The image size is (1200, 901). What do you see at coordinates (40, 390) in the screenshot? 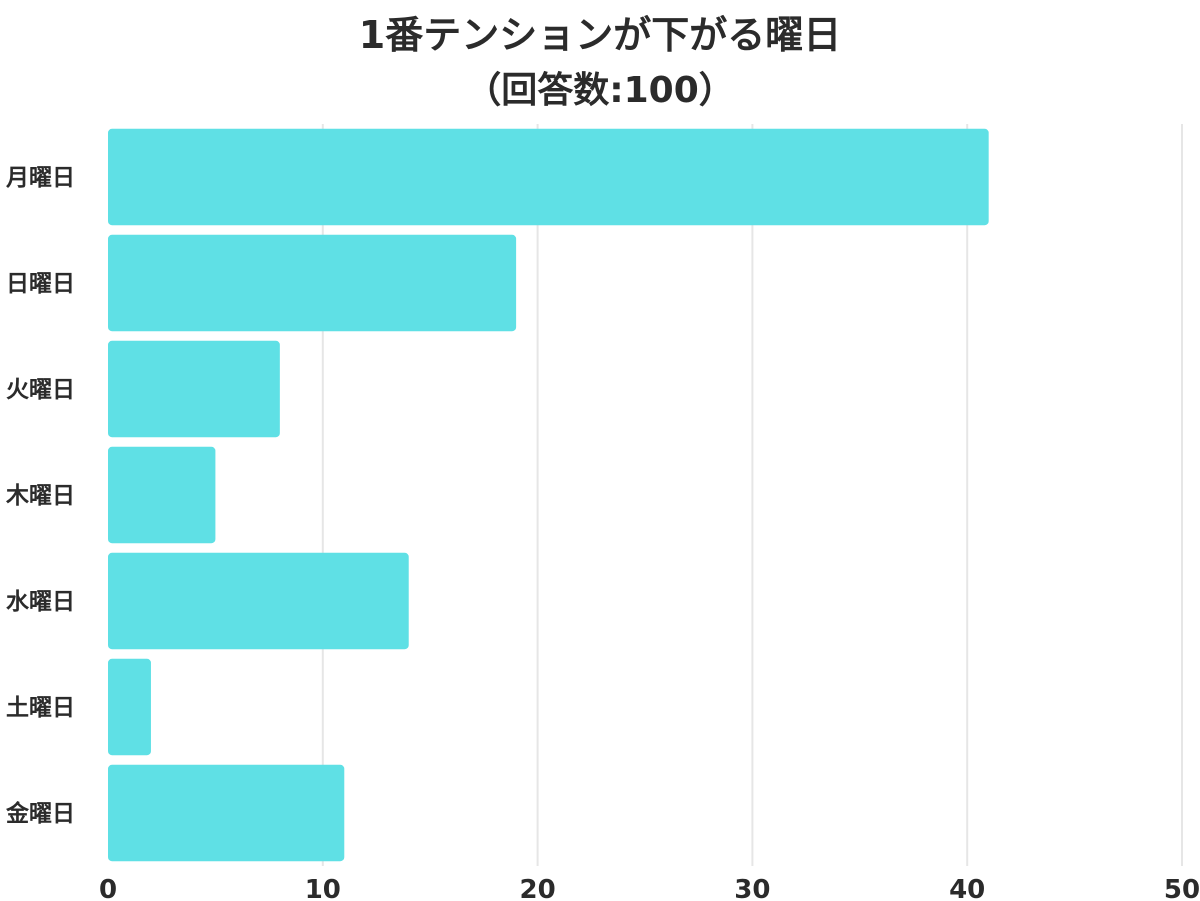
I see `category-label: 火曜日` at bounding box center [40, 390].